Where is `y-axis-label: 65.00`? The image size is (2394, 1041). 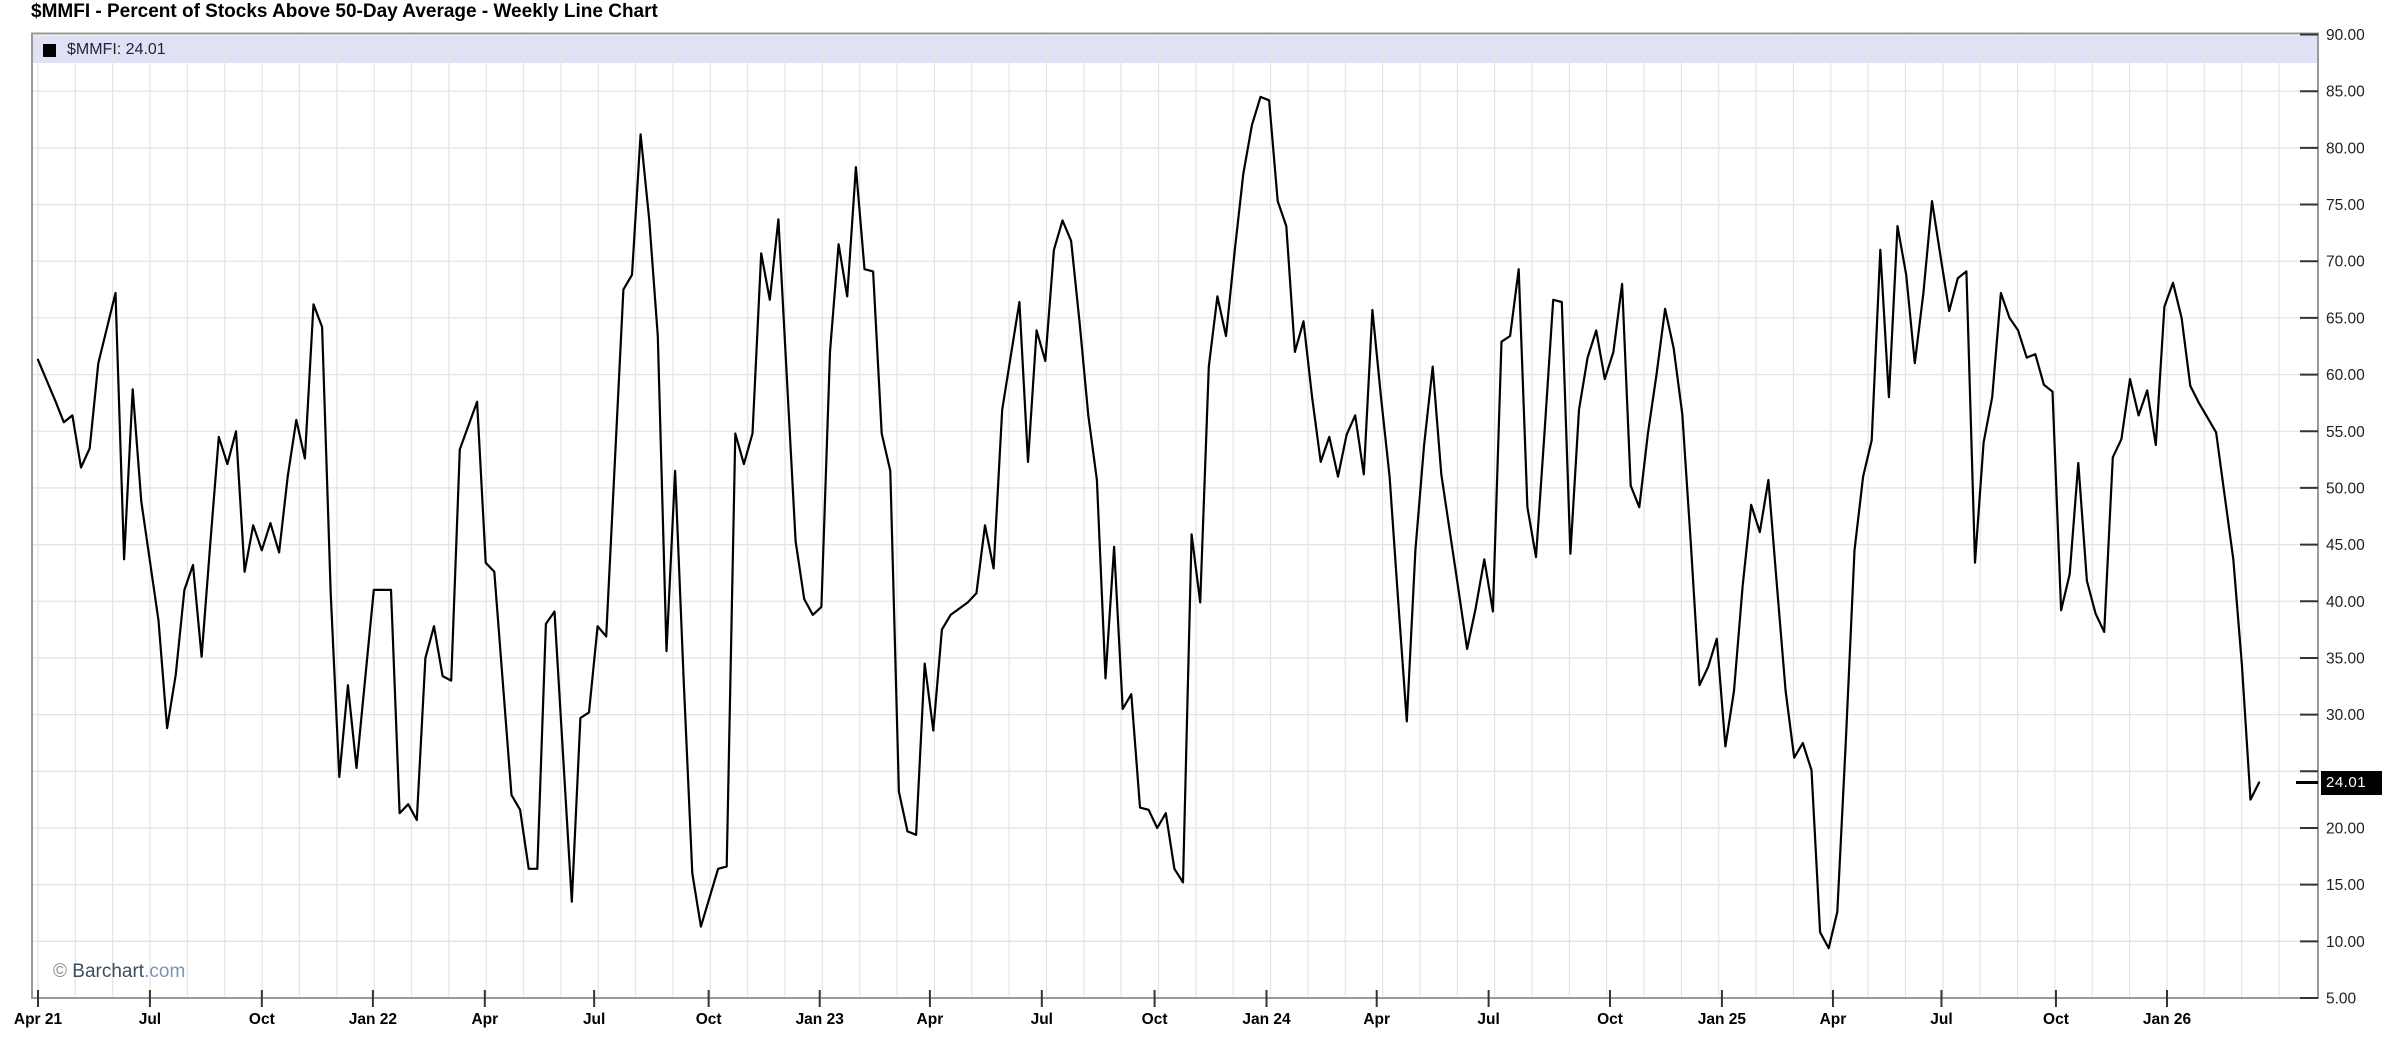 y-axis-label: 65.00 is located at coordinates (2345, 318).